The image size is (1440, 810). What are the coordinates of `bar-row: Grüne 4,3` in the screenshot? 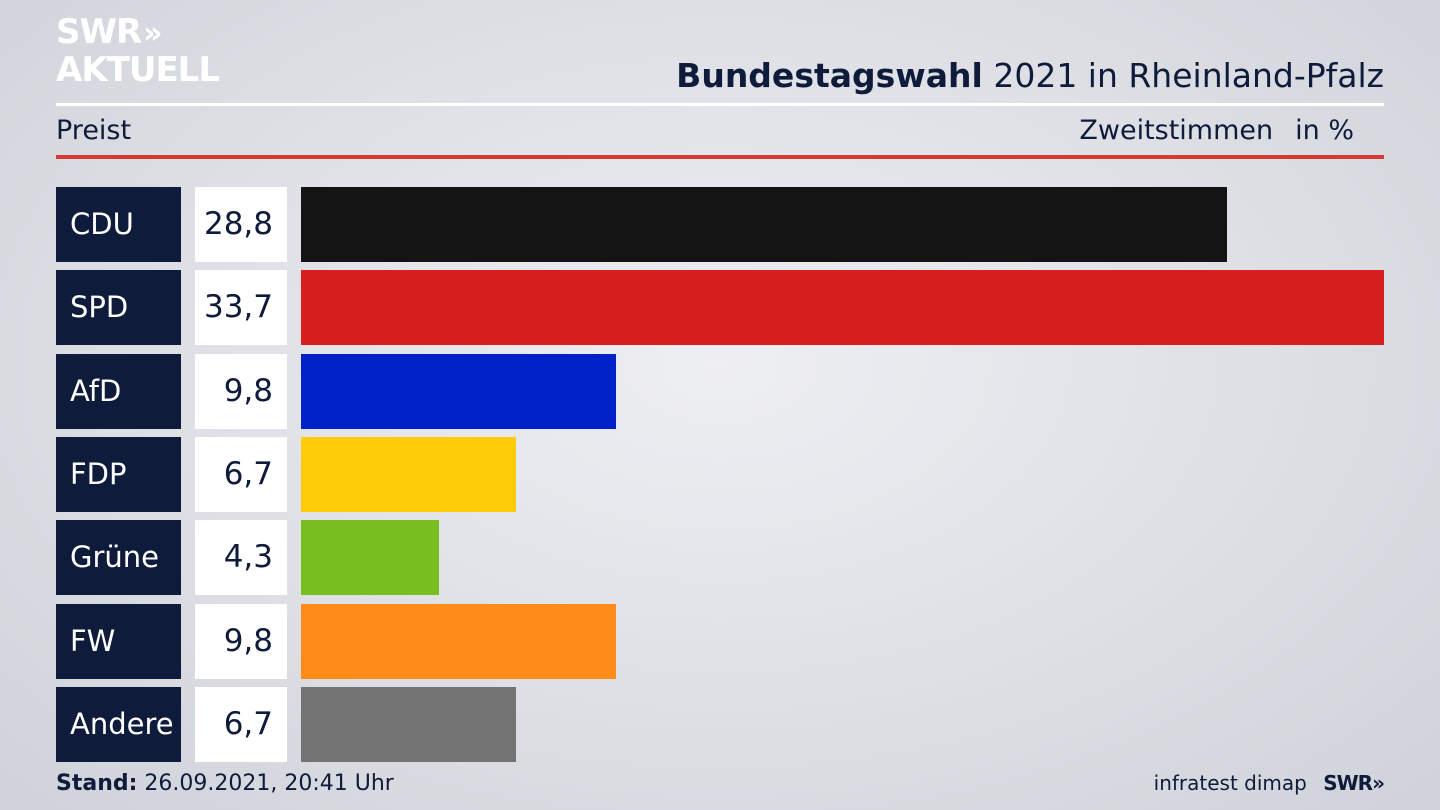 It's located at (720, 557).